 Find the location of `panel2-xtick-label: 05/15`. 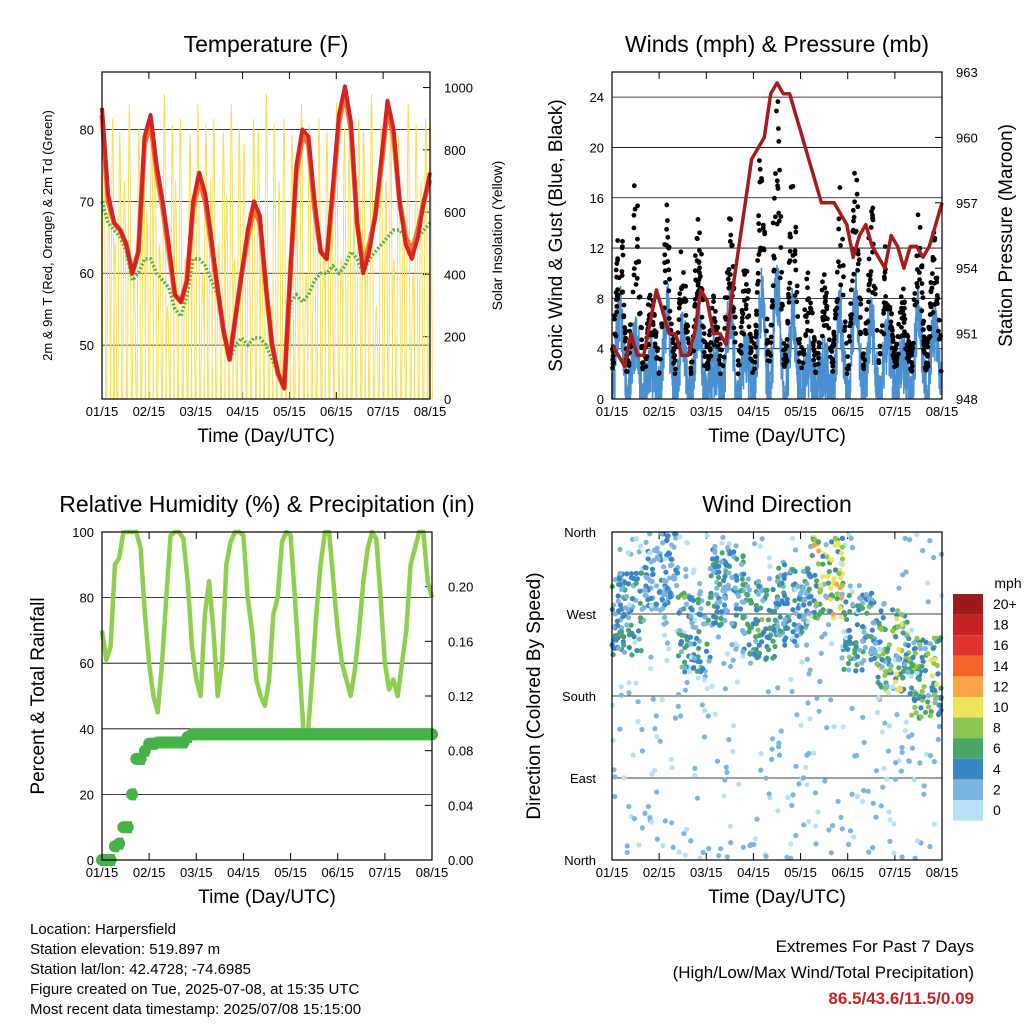

panel2-xtick-label: 05/15 is located at coordinates (800, 411).